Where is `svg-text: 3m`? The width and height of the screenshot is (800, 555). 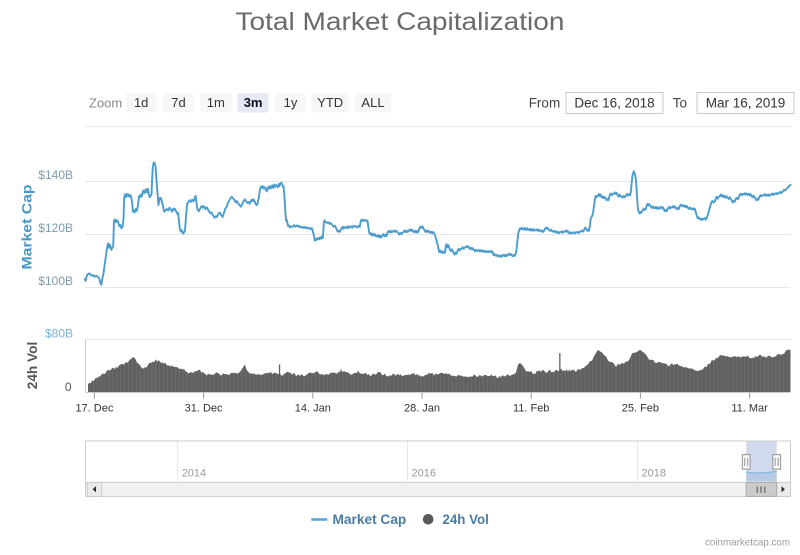
svg-text: 3m is located at coordinates (253, 102).